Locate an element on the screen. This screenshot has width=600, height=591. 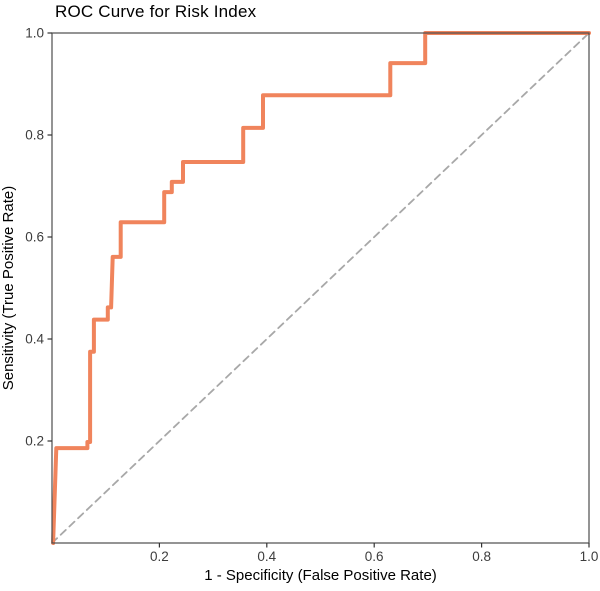
x-tick-label: 0.8 is located at coordinates (481, 556).